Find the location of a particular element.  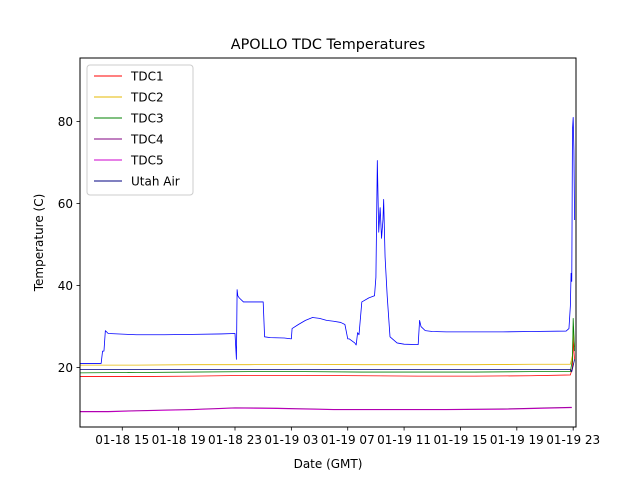

y-tick-label: 20 is located at coordinates (65, 368).